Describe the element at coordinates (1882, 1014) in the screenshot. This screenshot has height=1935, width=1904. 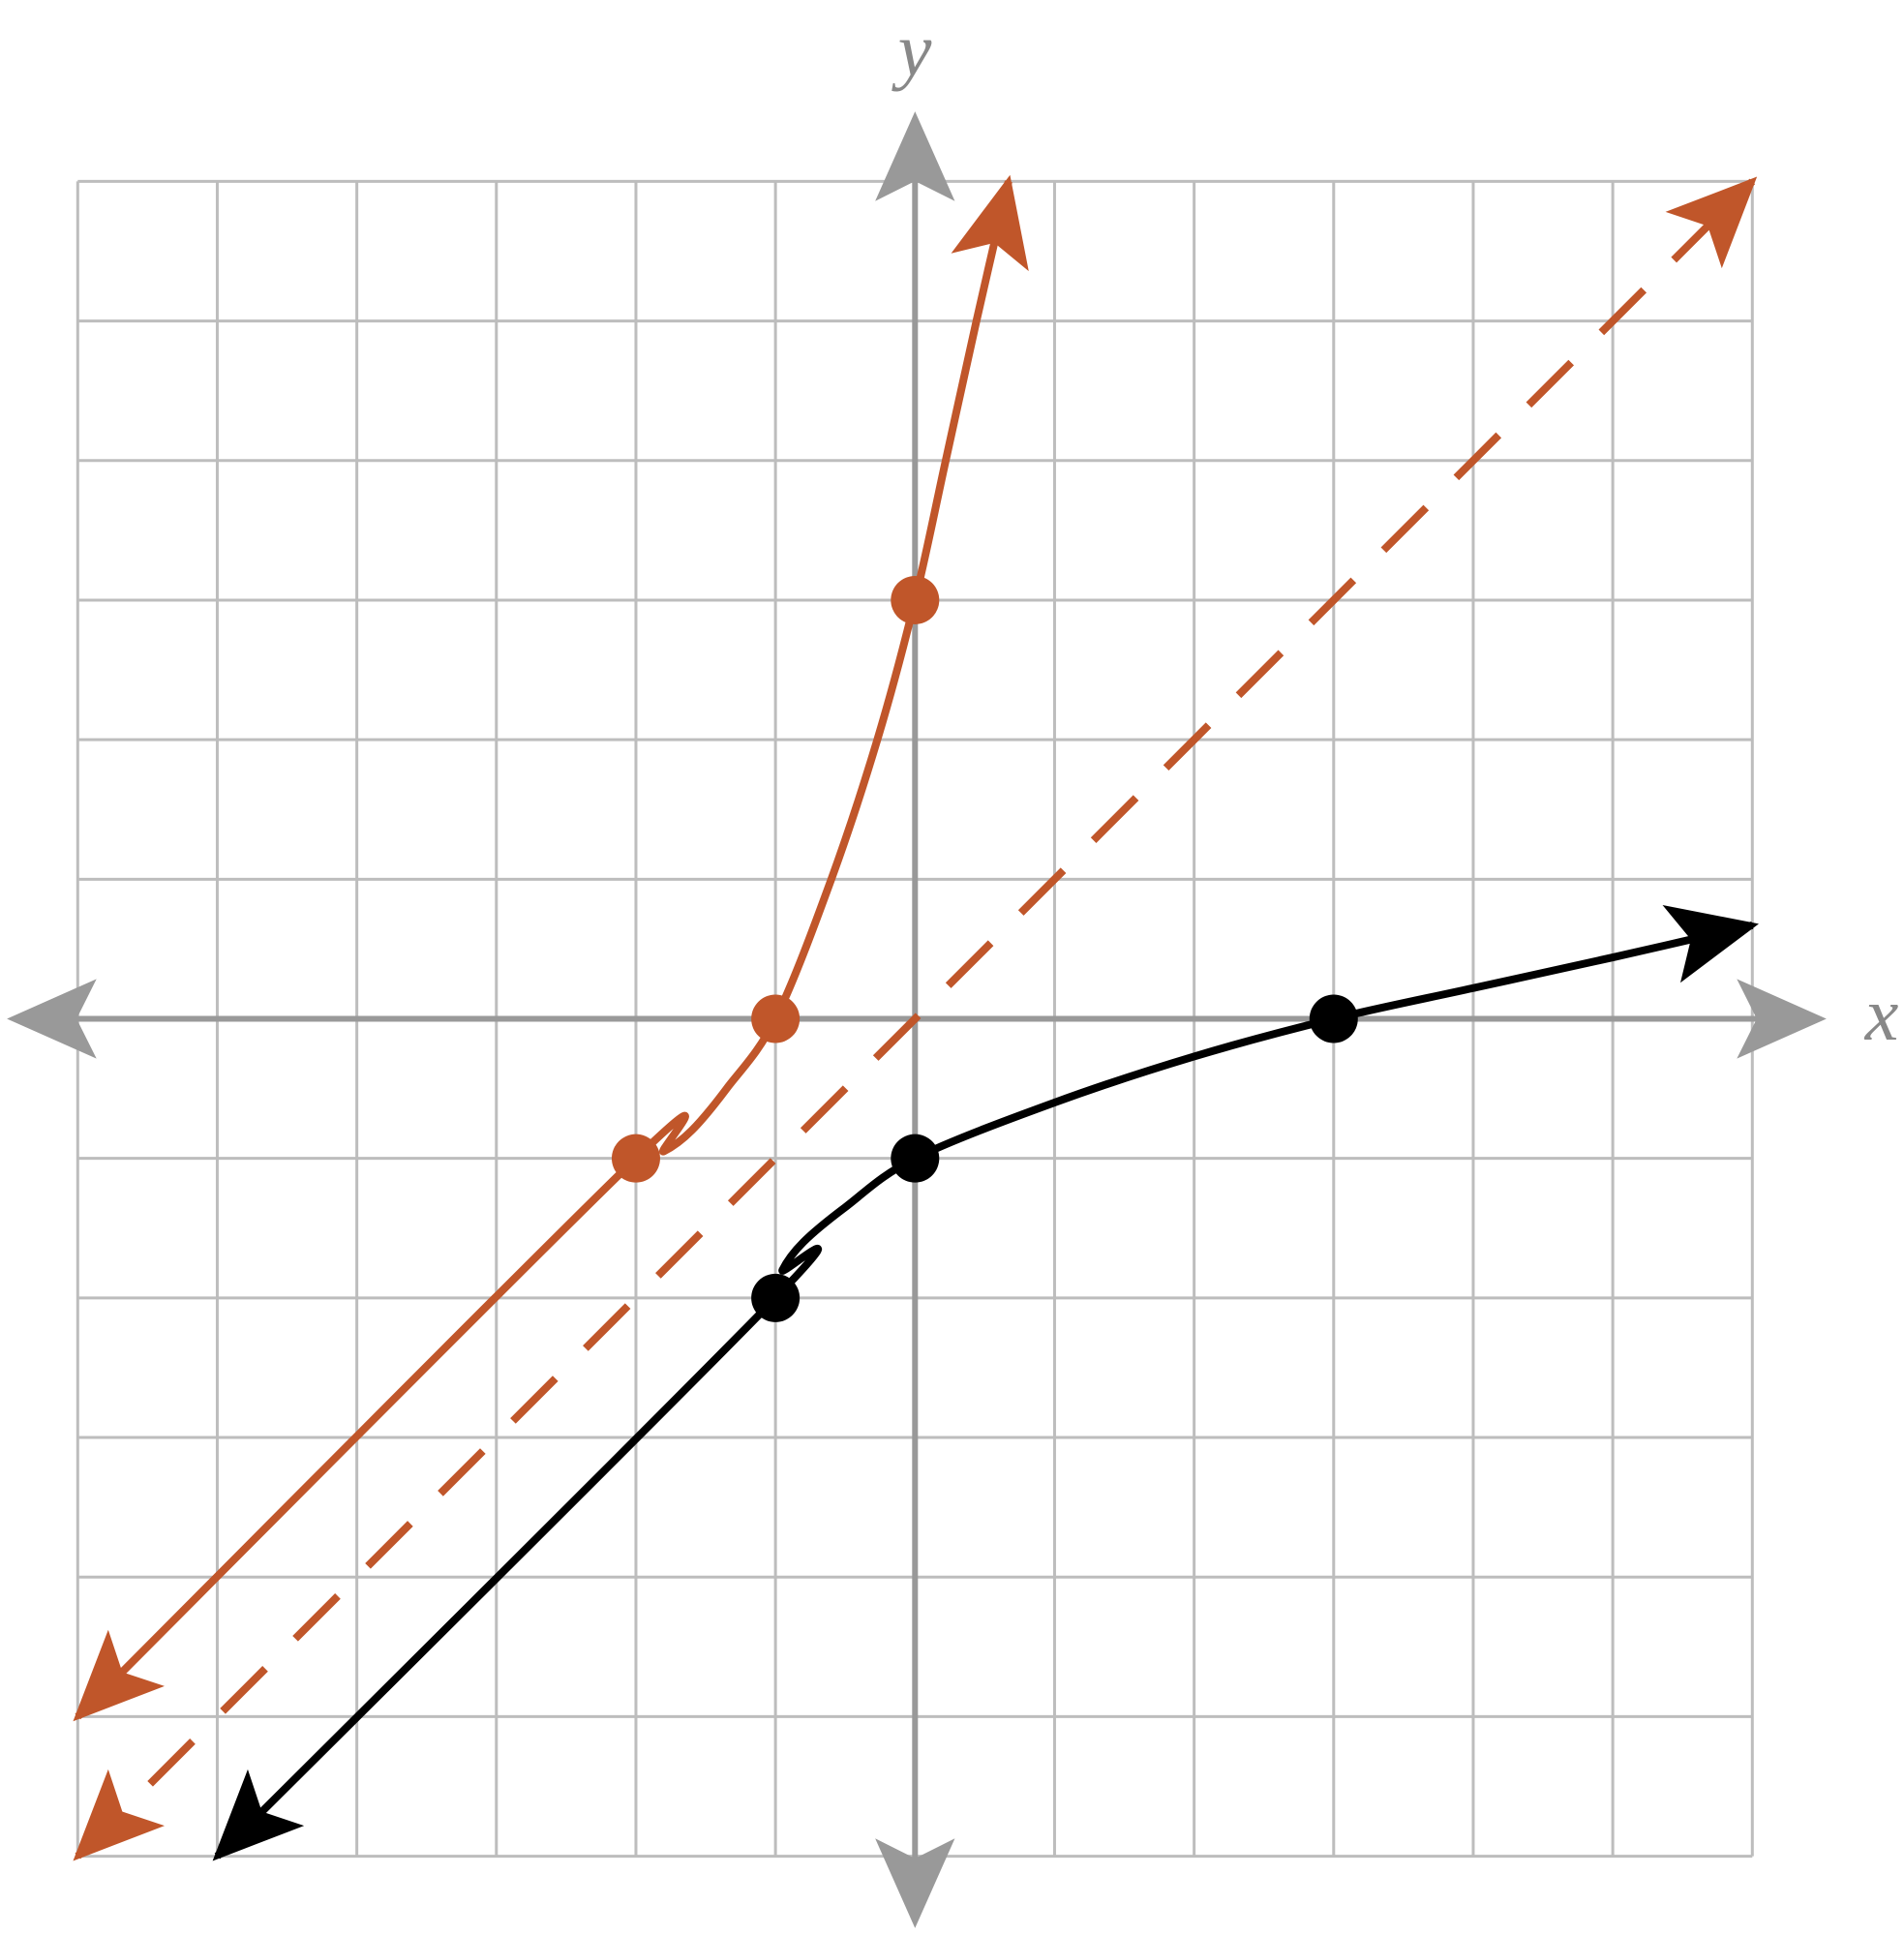
I see `x-axis-label: x` at that location.